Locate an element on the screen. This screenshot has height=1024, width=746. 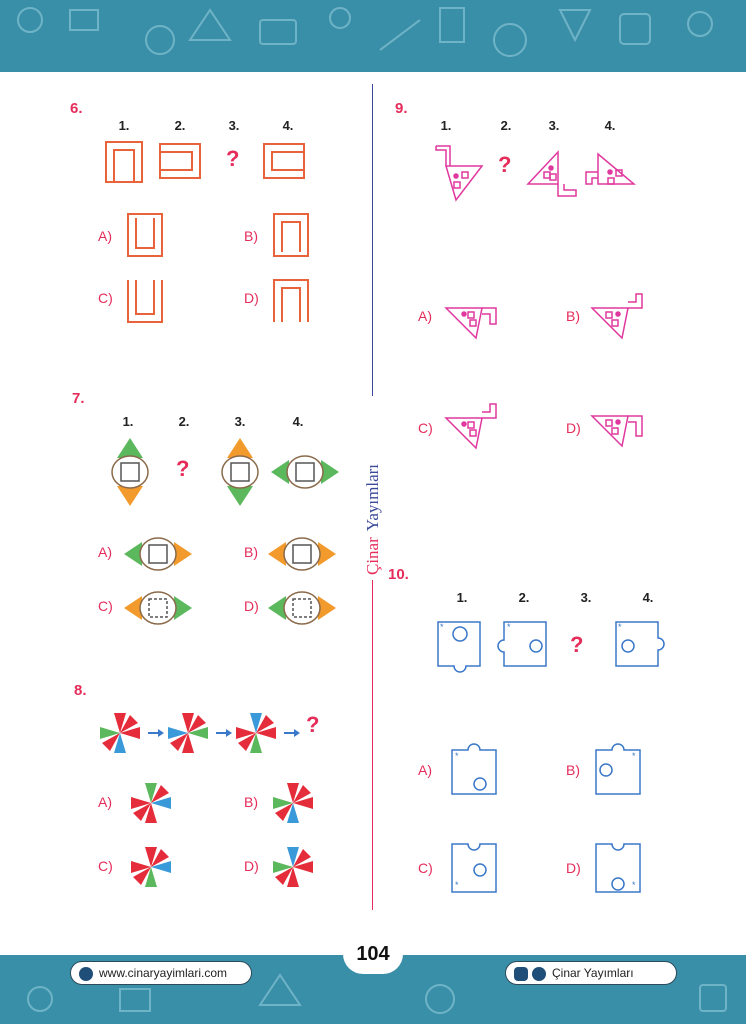
q10-seq-label-3: 3. is located at coordinates (586, 597).